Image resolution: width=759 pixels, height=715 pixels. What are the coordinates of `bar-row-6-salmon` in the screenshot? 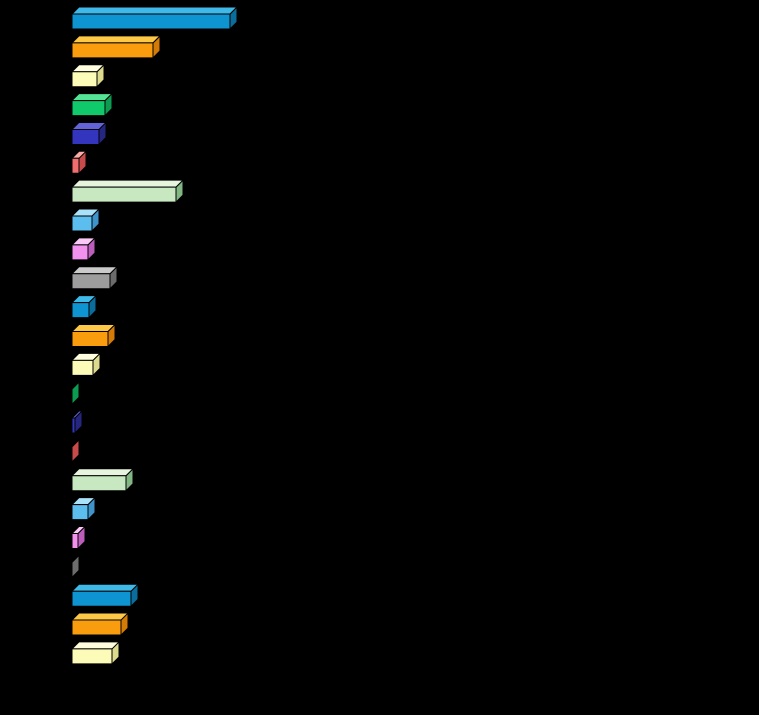 It's located at (79, 162).